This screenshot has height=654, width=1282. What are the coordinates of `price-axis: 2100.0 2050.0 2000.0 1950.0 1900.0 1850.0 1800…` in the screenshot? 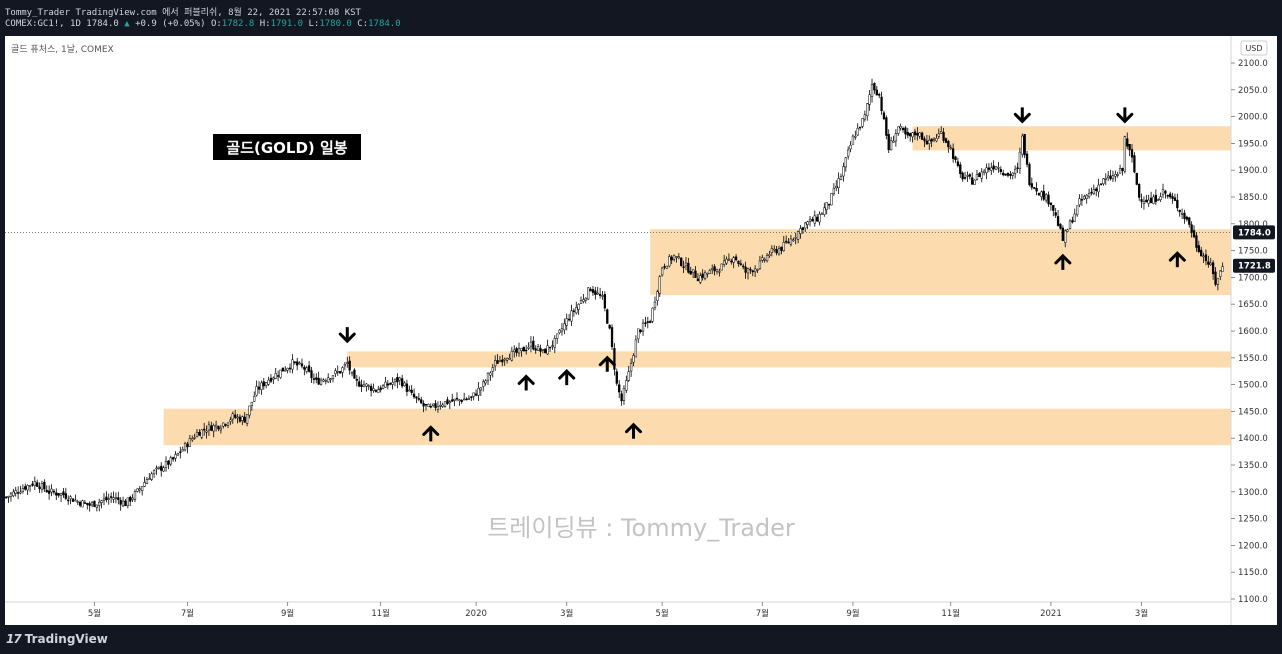 It's located at (1249, 332).